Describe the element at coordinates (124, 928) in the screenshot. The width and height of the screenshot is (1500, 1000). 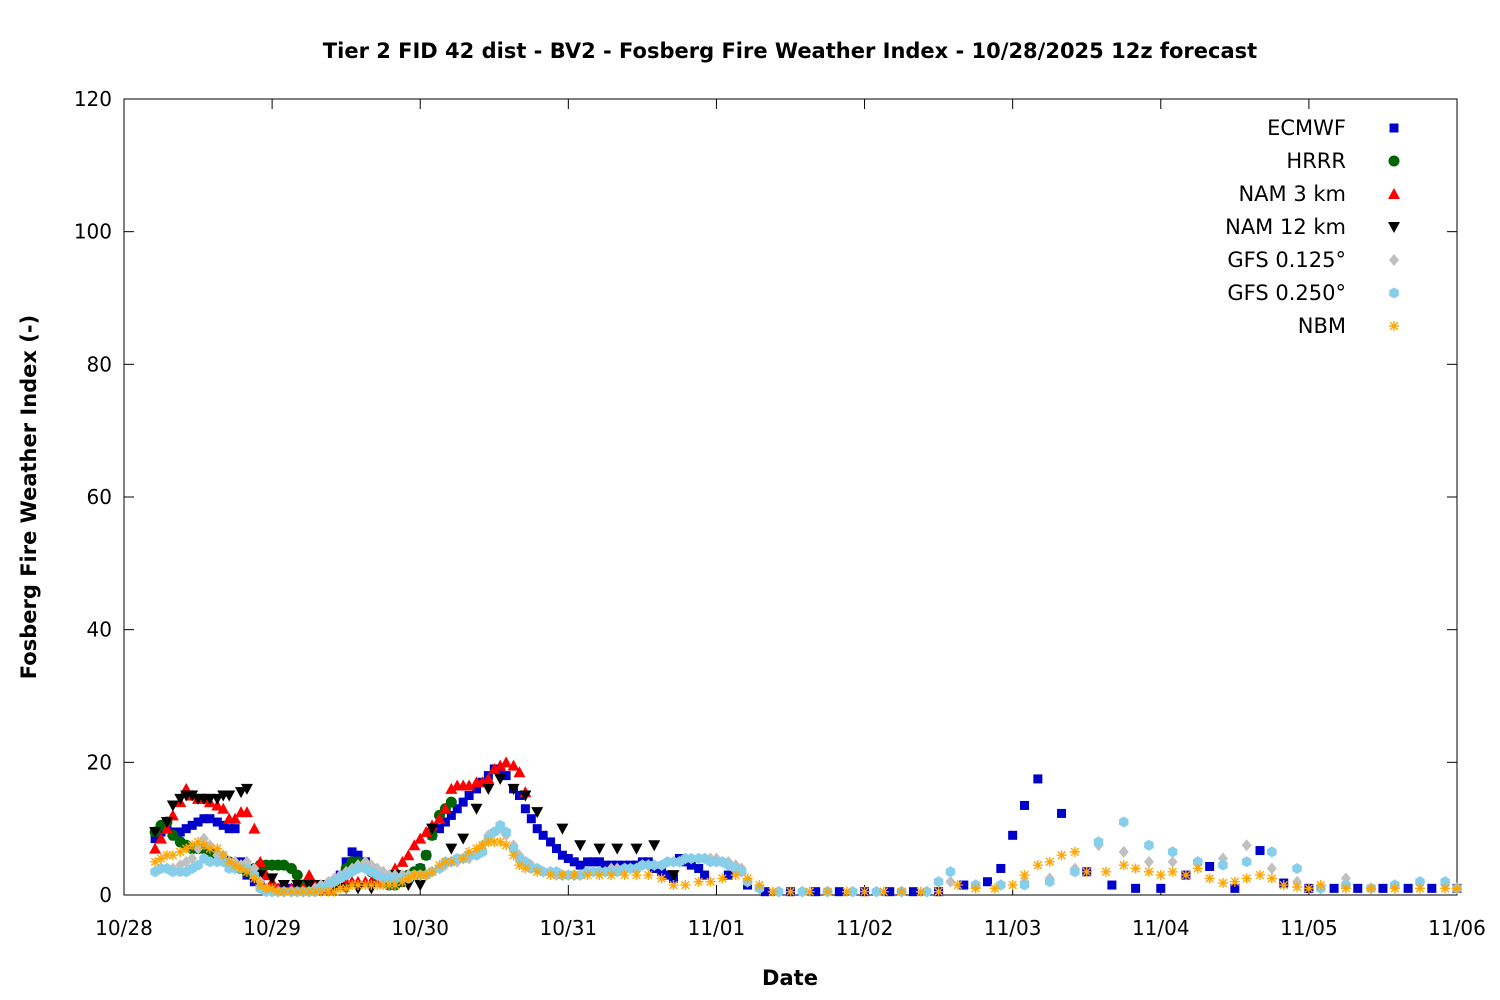
I see `x-tick-label: 10/28` at that location.